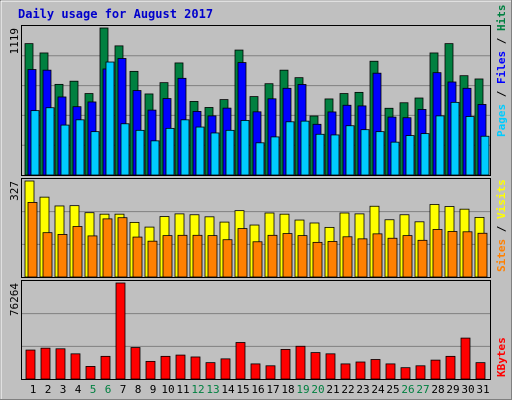 The height and width of the screenshot is (400, 512). Describe the element at coordinates (108, 389) in the screenshot. I see `x-label-day-6: 6` at that location.